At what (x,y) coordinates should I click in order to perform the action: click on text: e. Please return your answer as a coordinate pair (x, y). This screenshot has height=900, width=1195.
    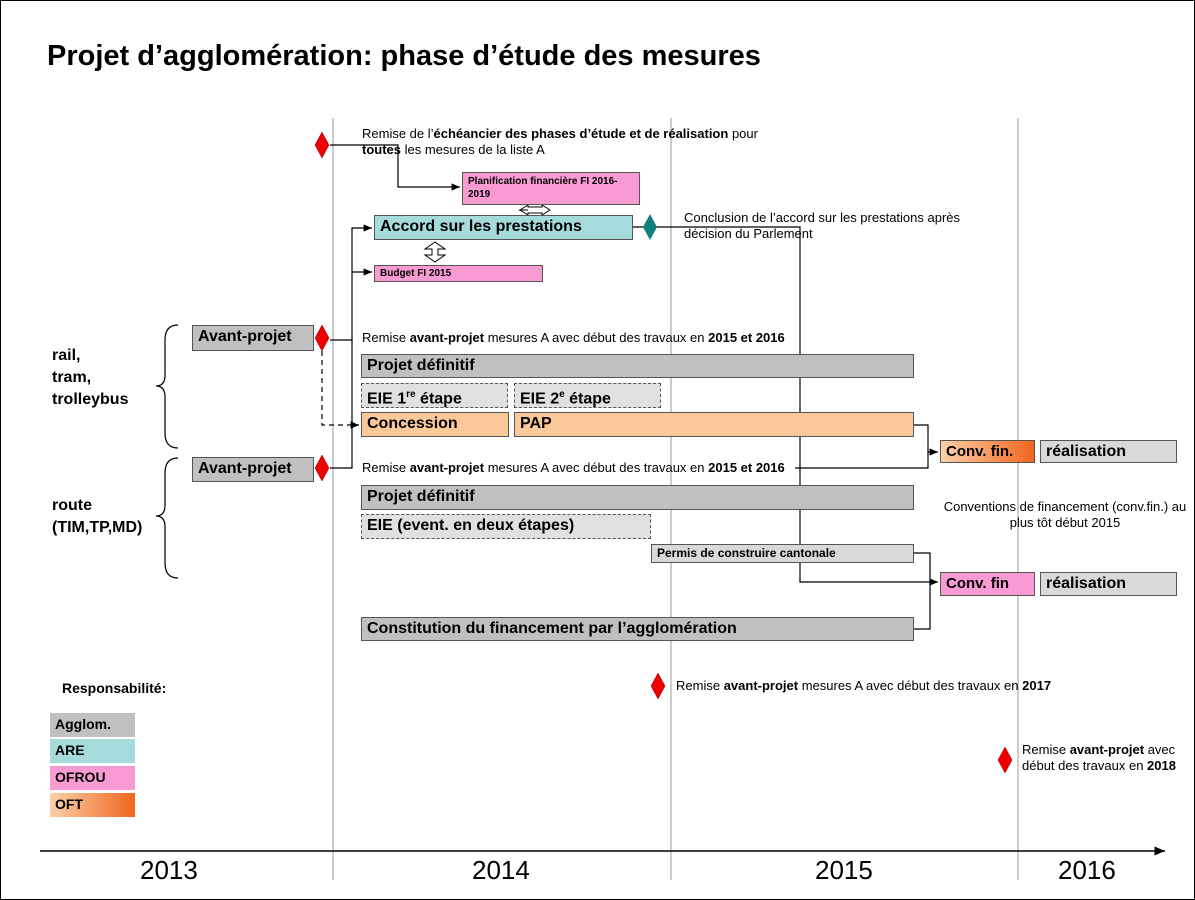
    Looking at the image, I should click on (562, 394).